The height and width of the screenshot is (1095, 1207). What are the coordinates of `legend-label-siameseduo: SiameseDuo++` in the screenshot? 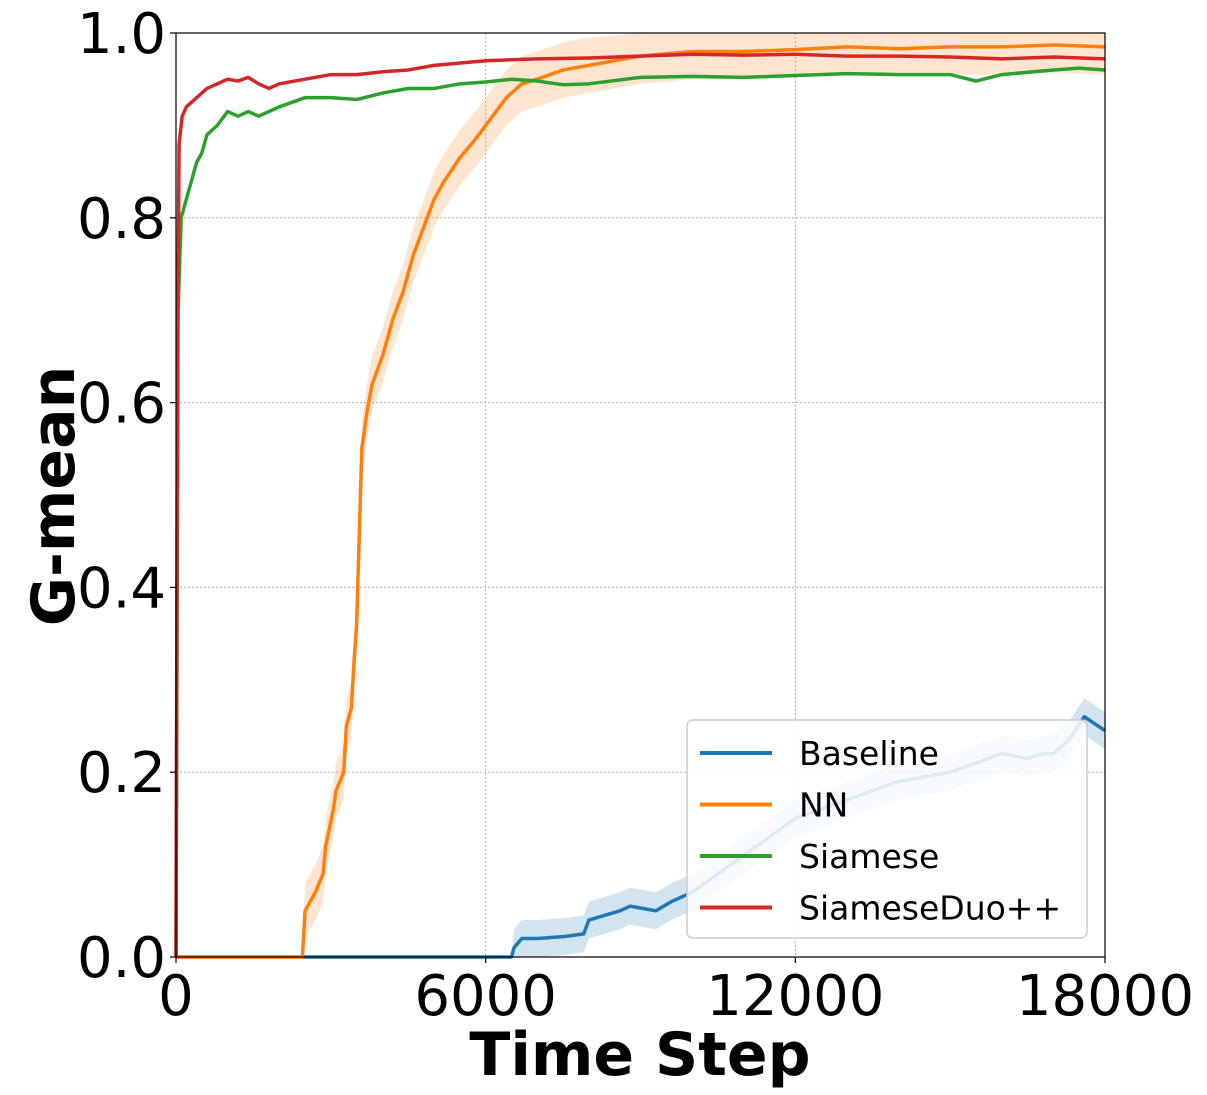 It's located at (930, 908).